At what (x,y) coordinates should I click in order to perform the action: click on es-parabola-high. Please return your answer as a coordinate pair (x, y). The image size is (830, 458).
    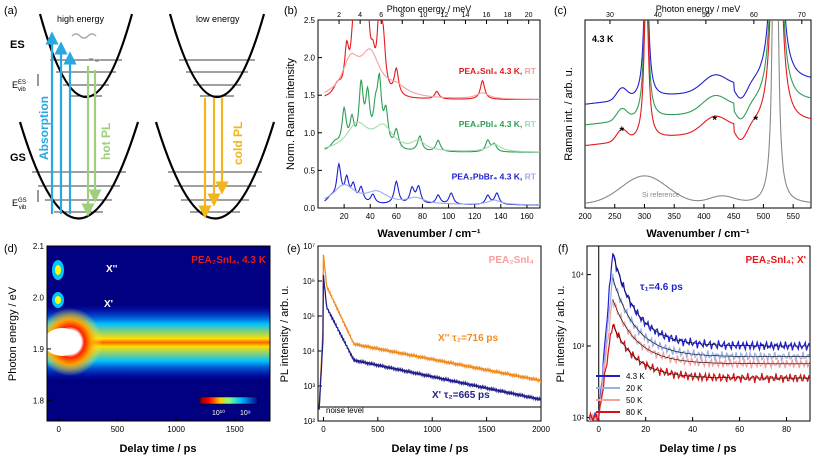
    Looking at the image, I should click on (86, 55).